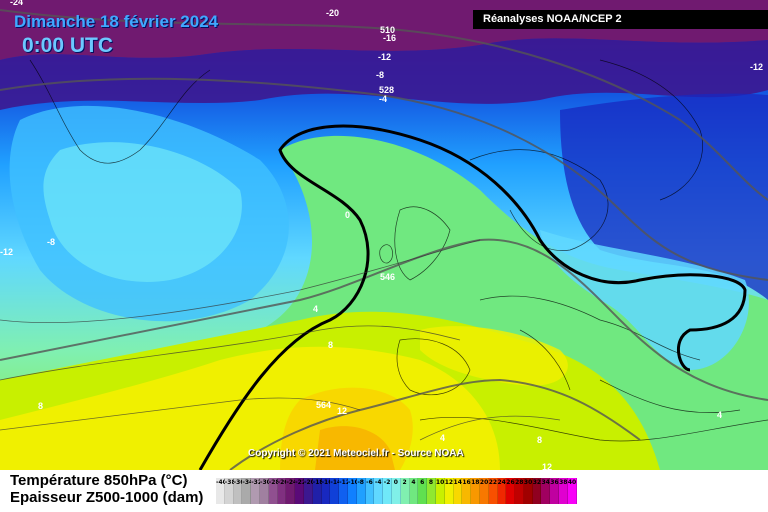 The image size is (768, 512). I want to click on scale-cell: 14, so click(458, 491).